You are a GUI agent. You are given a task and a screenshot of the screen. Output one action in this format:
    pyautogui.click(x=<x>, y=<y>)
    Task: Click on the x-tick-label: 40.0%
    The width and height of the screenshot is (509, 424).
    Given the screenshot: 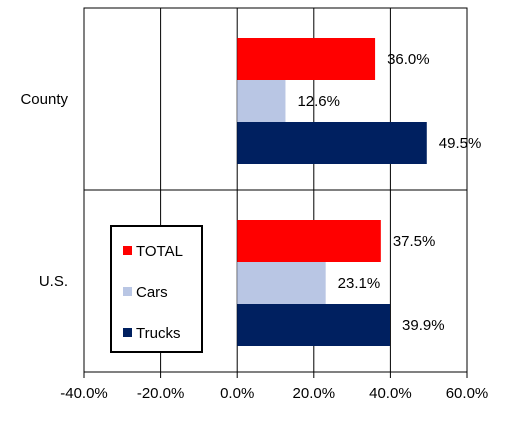 What is the action you would take?
    pyautogui.click(x=390, y=393)
    